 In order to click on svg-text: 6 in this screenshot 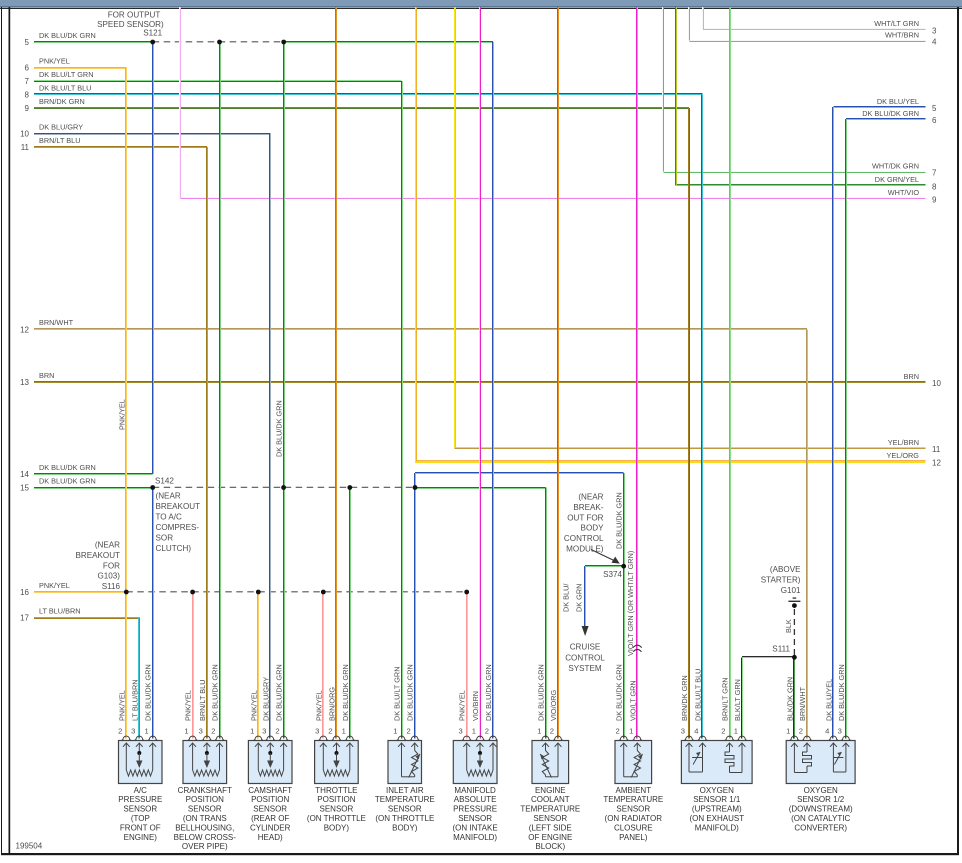, I will do `click(27, 68)`.